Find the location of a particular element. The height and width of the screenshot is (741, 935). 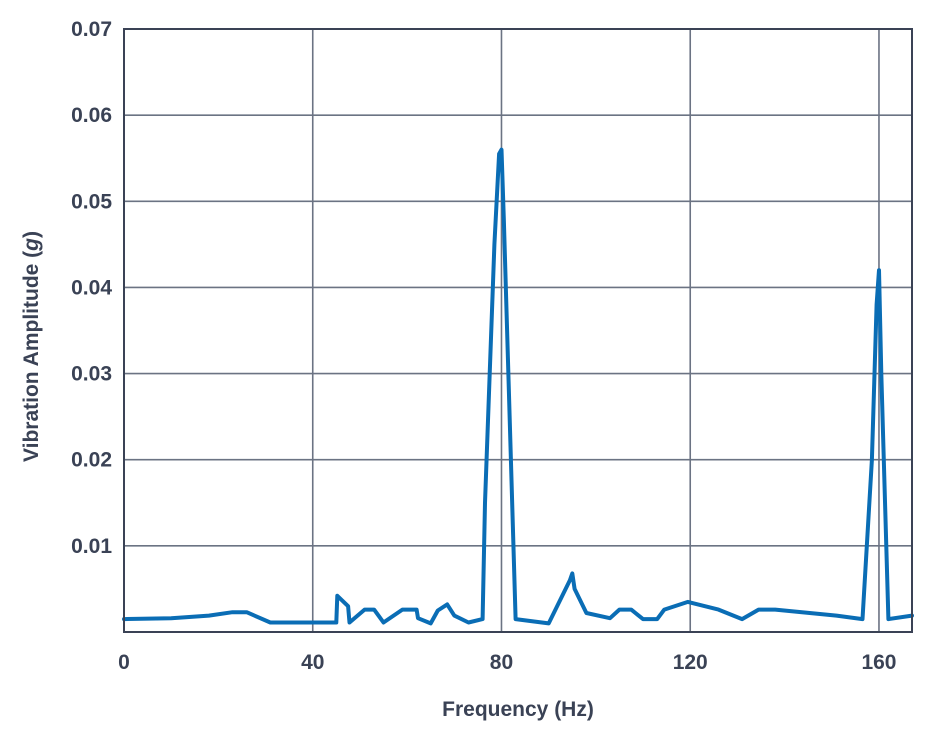

y-tick-label: 0.03 is located at coordinates (91, 374).